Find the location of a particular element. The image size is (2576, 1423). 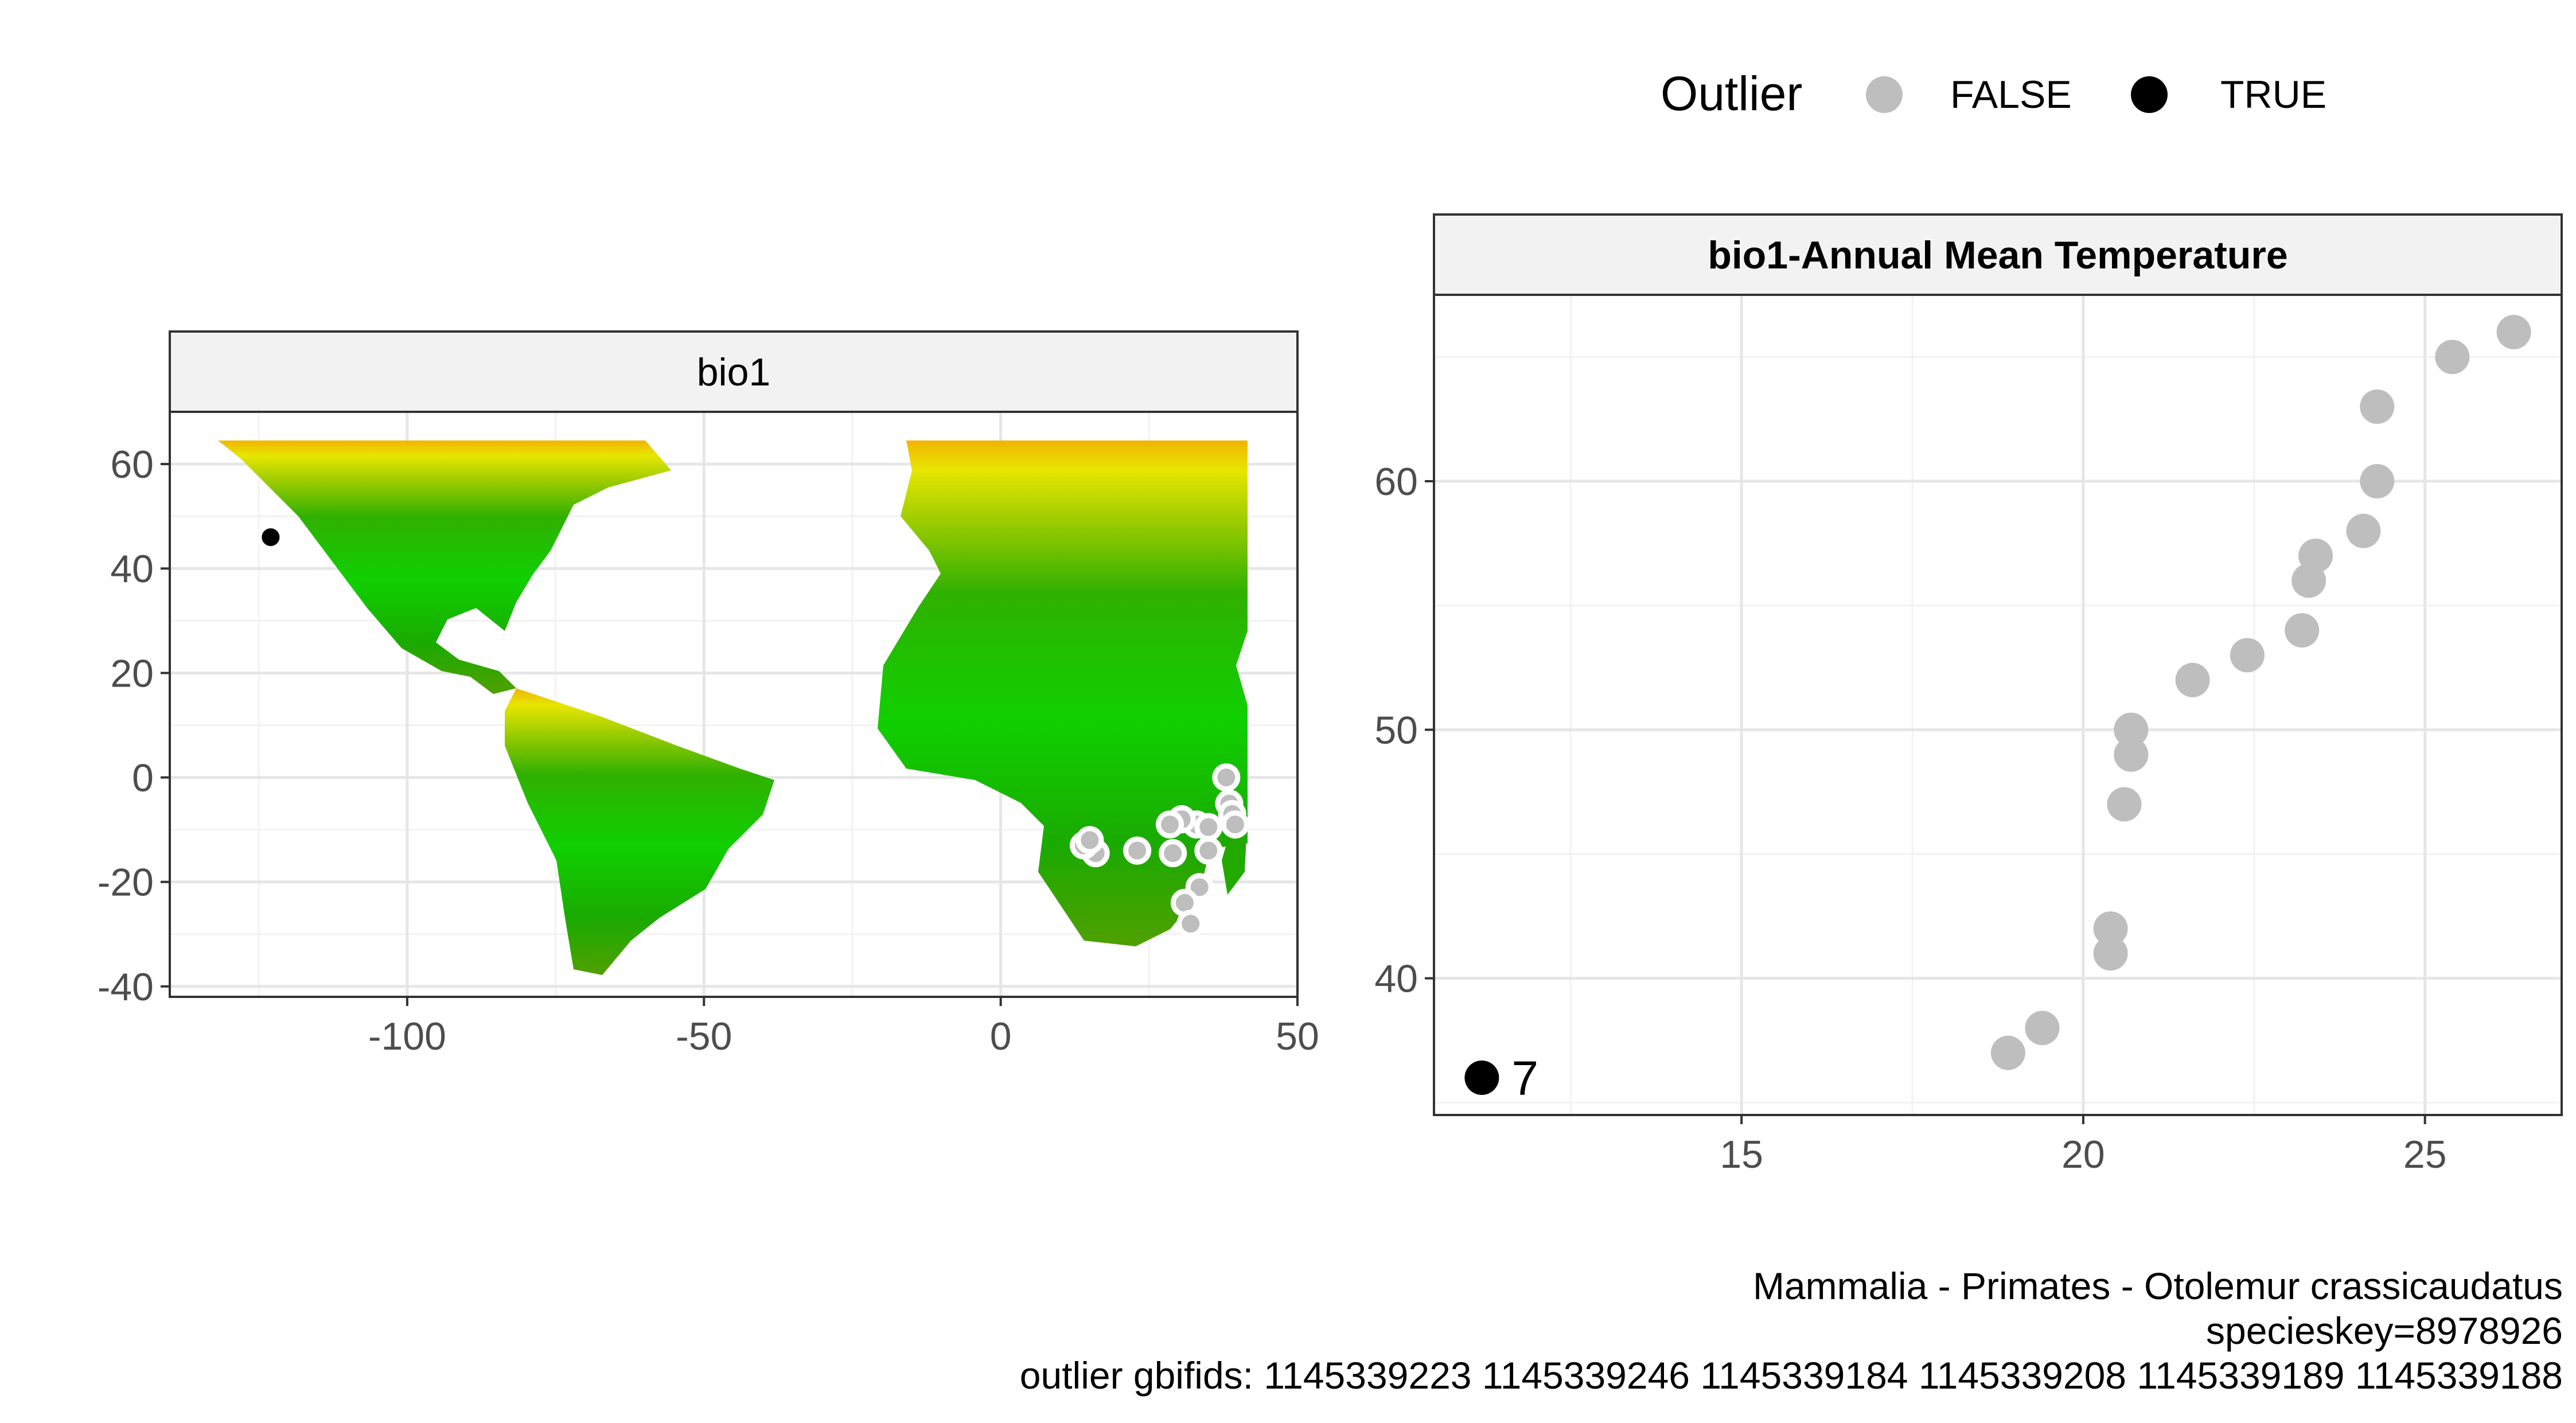

y-tick-label: 20 is located at coordinates (132, 673).